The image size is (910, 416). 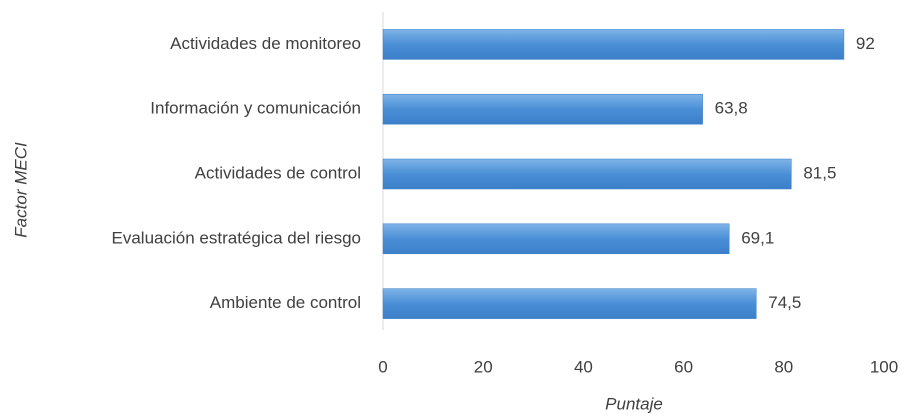 What do you see at coordinates (783, 366) in the screenshot?
I see `x-tick-label: 80` at bounding box center [783, 366].